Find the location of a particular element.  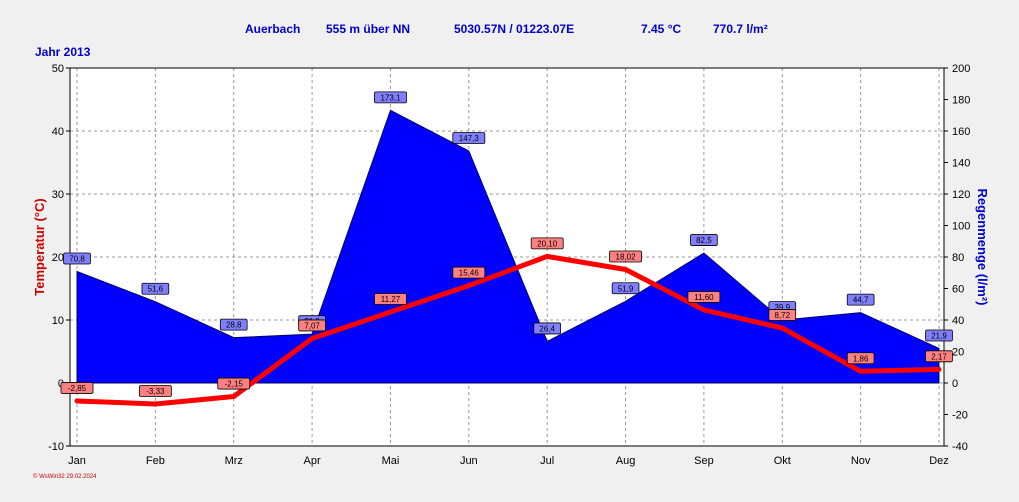

right-axis-tick-label: 120 is located at coordinates (961, 195).